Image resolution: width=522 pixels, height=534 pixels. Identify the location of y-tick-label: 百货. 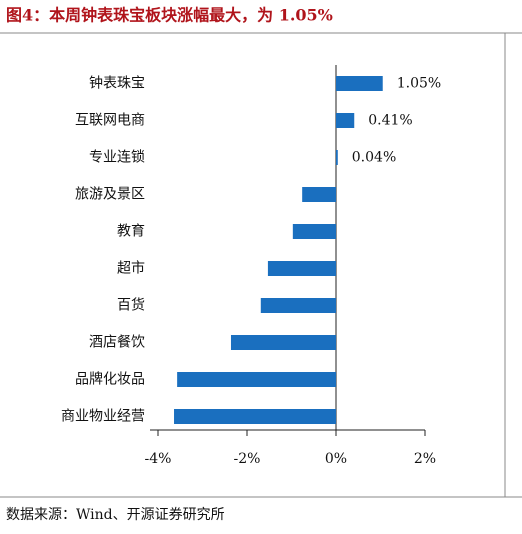
(131, 305).